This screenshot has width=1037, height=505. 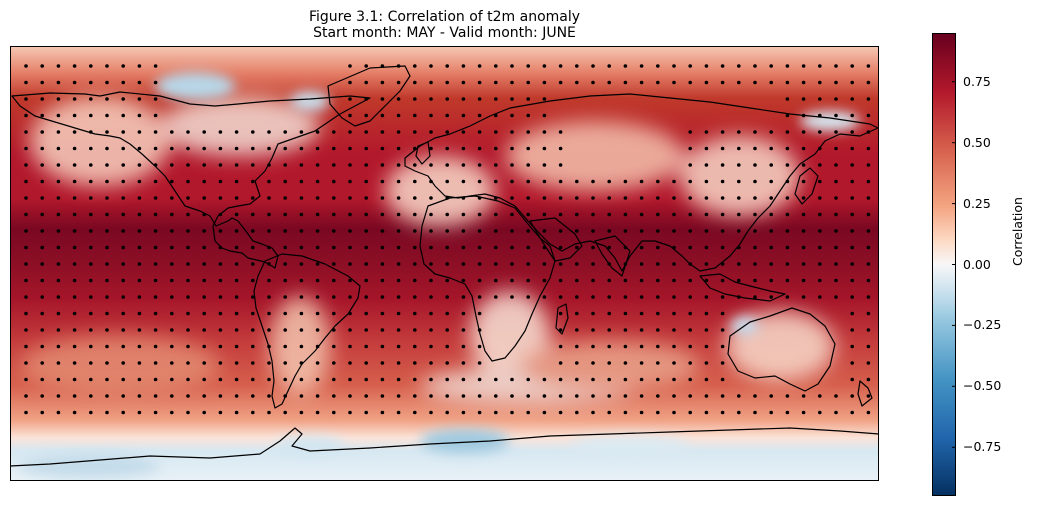 What do you see at coordinates (369, 96) in the screenshot?
I see `greenland-coast` at bounding box center [369, 96].